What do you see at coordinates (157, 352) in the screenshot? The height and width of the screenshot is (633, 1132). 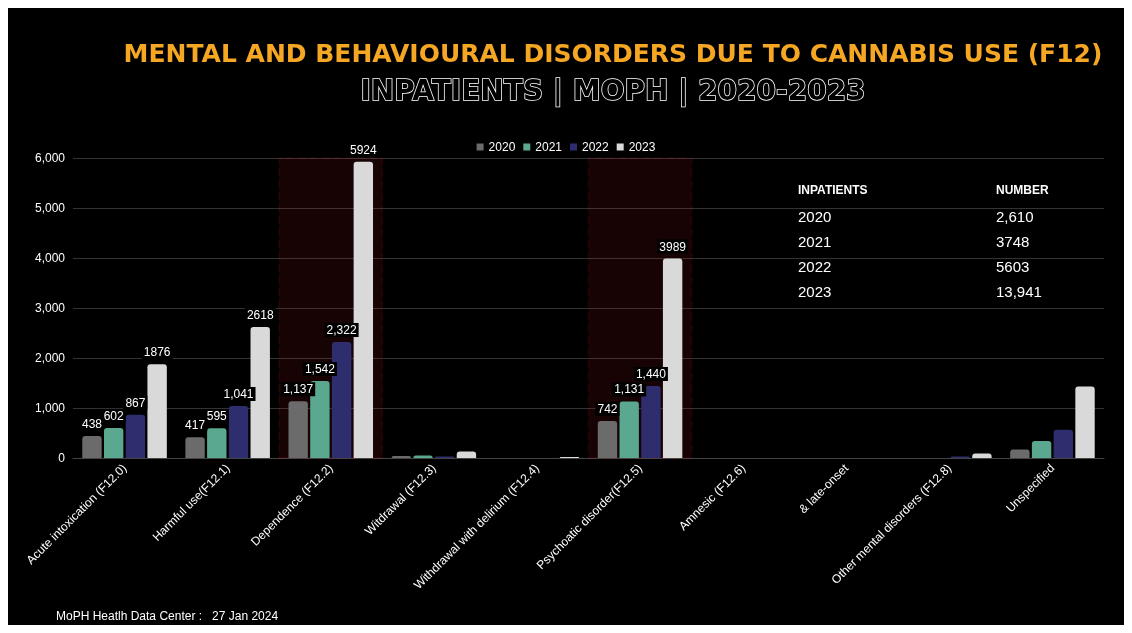 I see `data-label: 1876` at bounding box center [157, 352].